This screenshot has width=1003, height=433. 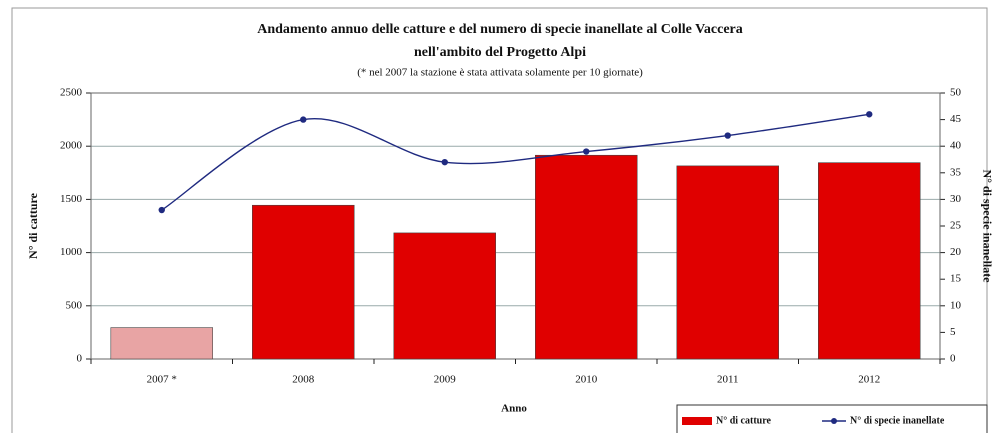 I want to click on y2-tick-label: 15, so click(x=956, y=279).